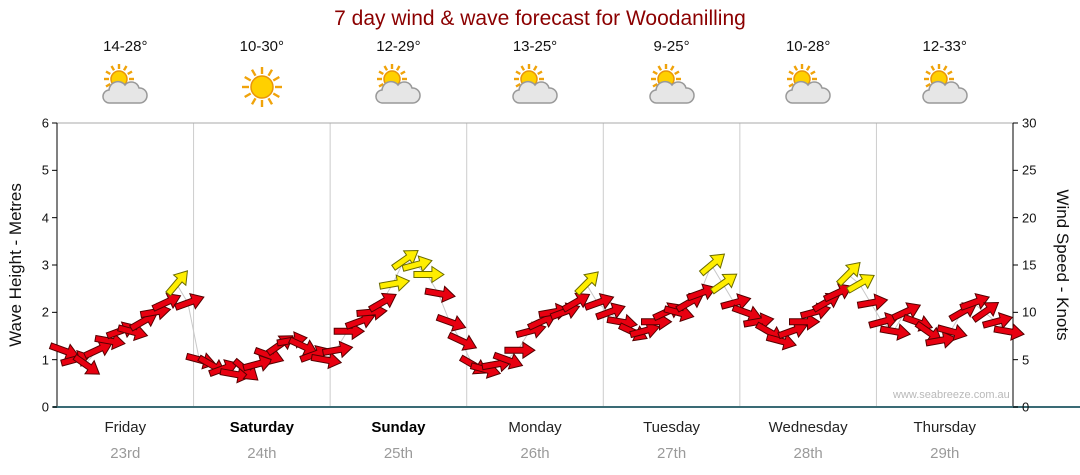  I want to click on sun-icon, so click(262, 89).